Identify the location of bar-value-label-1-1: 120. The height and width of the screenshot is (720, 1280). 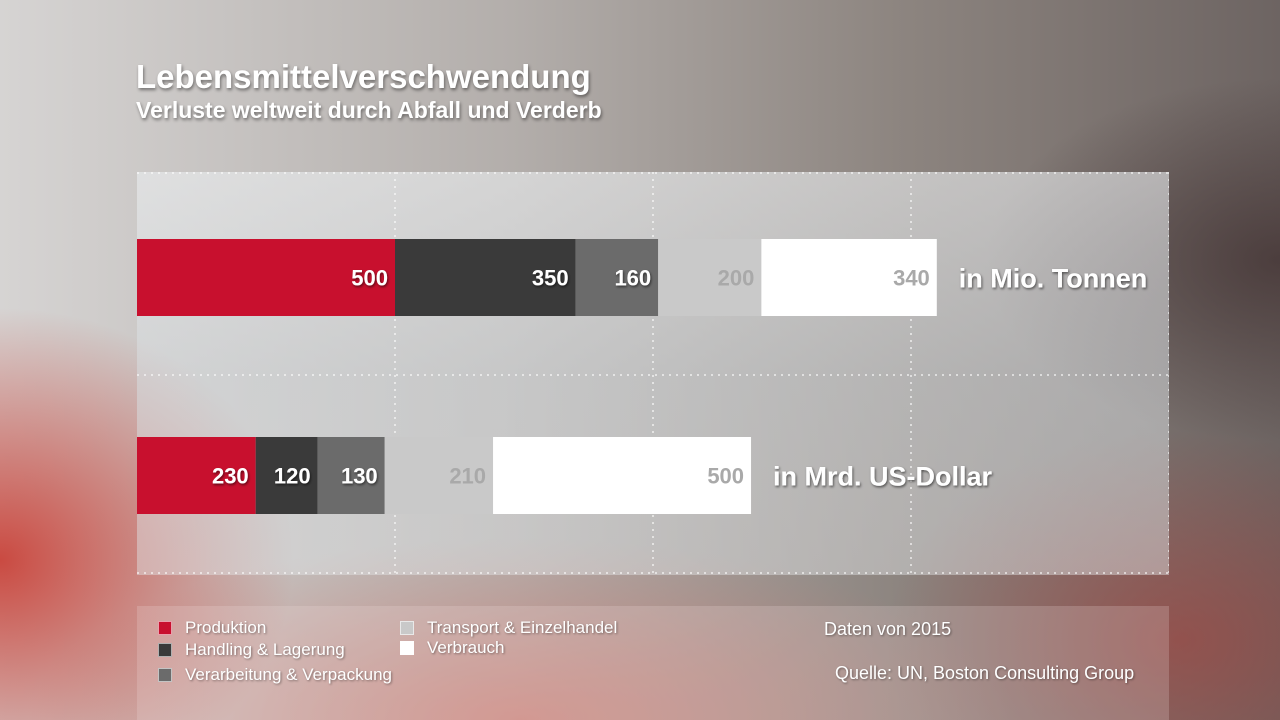
(292, 476).